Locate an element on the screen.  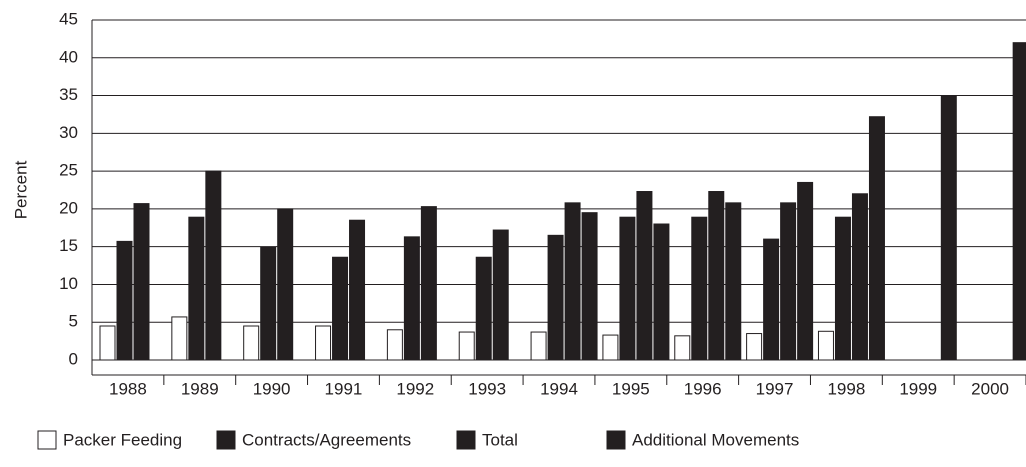
x-tick-label: 1995 is located at coordinates (631, 388).